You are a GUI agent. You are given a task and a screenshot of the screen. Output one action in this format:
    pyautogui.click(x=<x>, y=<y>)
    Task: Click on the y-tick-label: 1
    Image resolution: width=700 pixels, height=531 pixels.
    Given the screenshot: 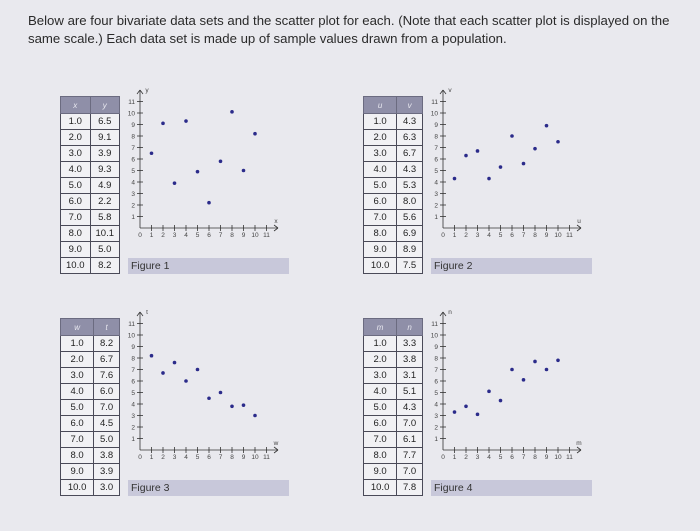 What is the action you would take?
    pyautogui.click(x=133, y=217)
    